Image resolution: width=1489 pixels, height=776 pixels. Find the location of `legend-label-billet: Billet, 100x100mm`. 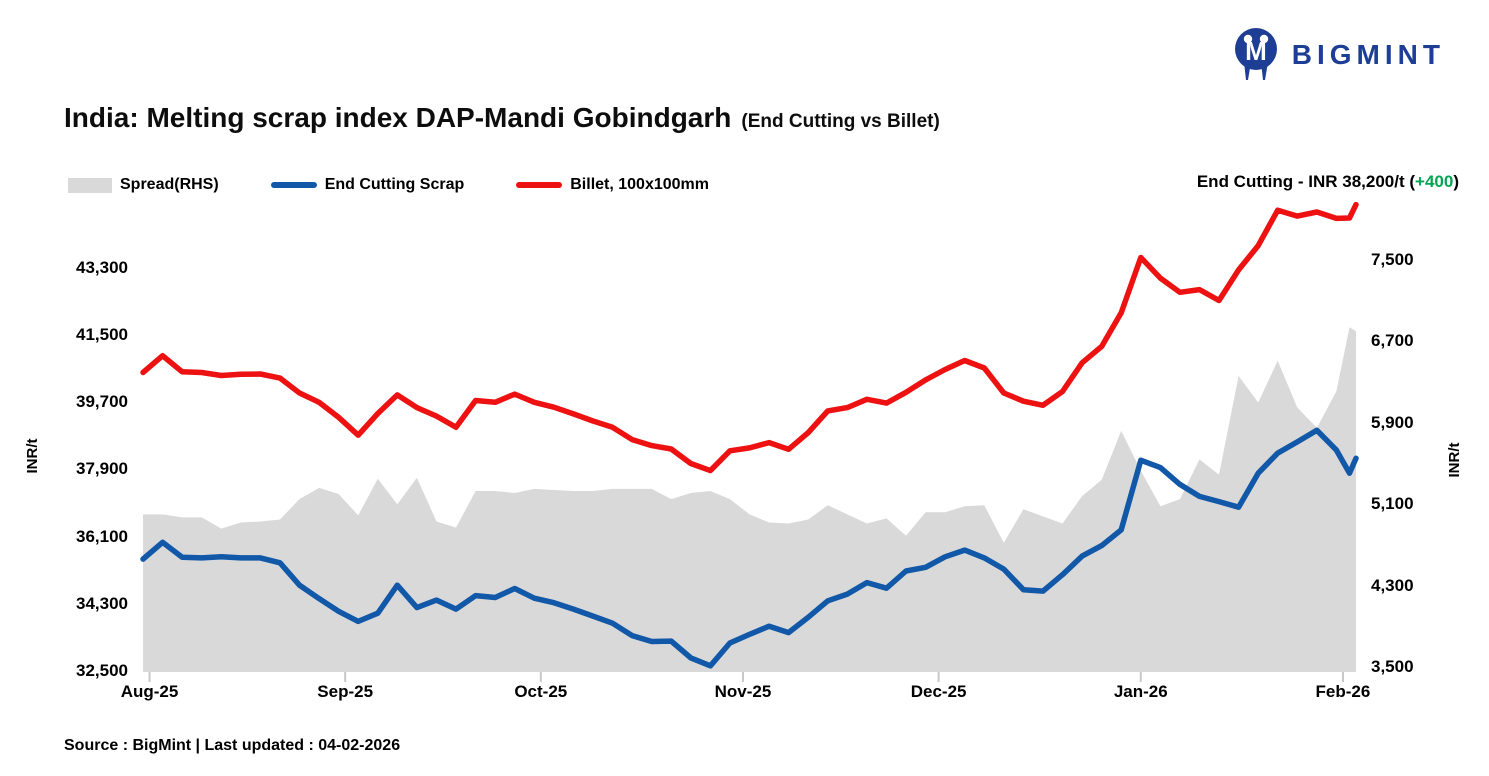

legend-label-billet: Billet, 100x100mm is located at coordinates (639, 184).